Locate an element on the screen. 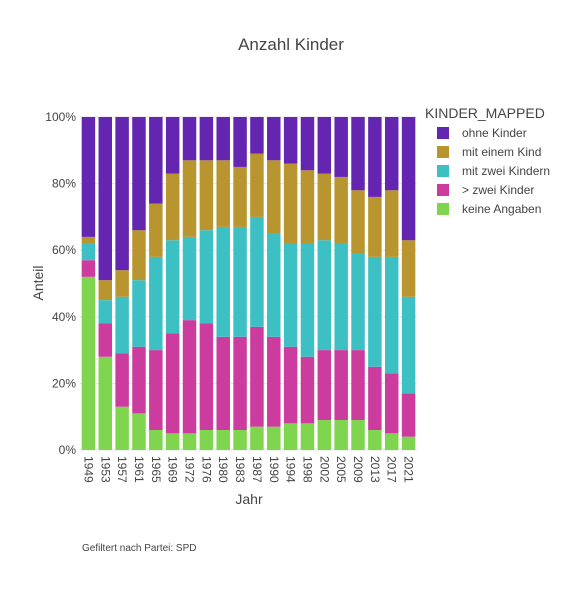 The width and height of the screenshot is (582, 600). x-tick-label: 2021 is located at coordinates (409, 469).